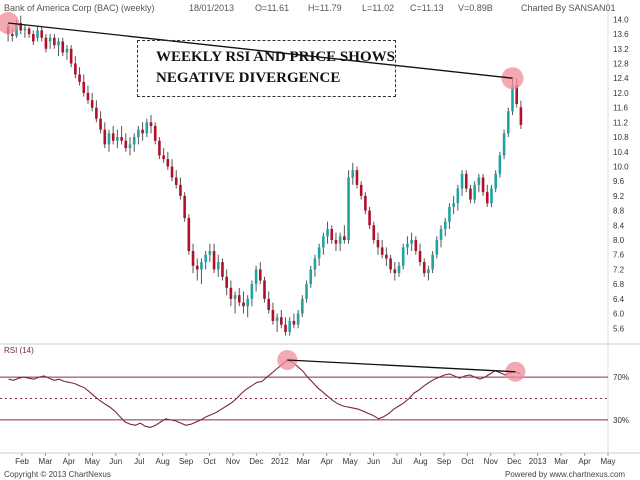  I want to click on x-tick-label: Aug, so click(420, 461).